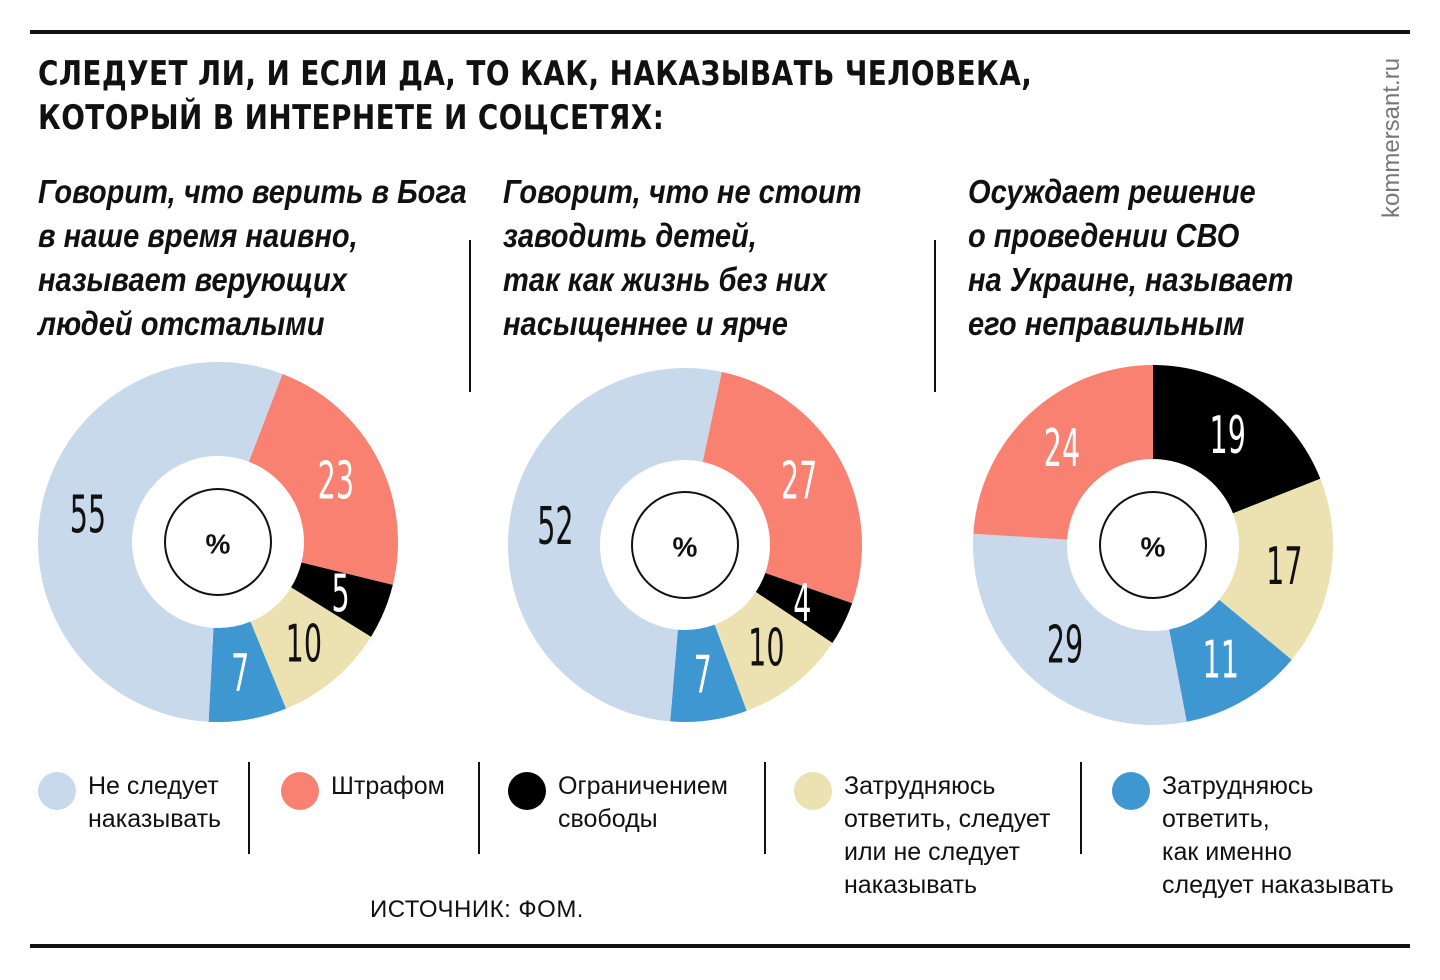  I want to click on title-line-2: КОТОРЫЙ В ИНТЕРНЕТЕ И СОЦСЕТЯХ:, so click(351, 118).